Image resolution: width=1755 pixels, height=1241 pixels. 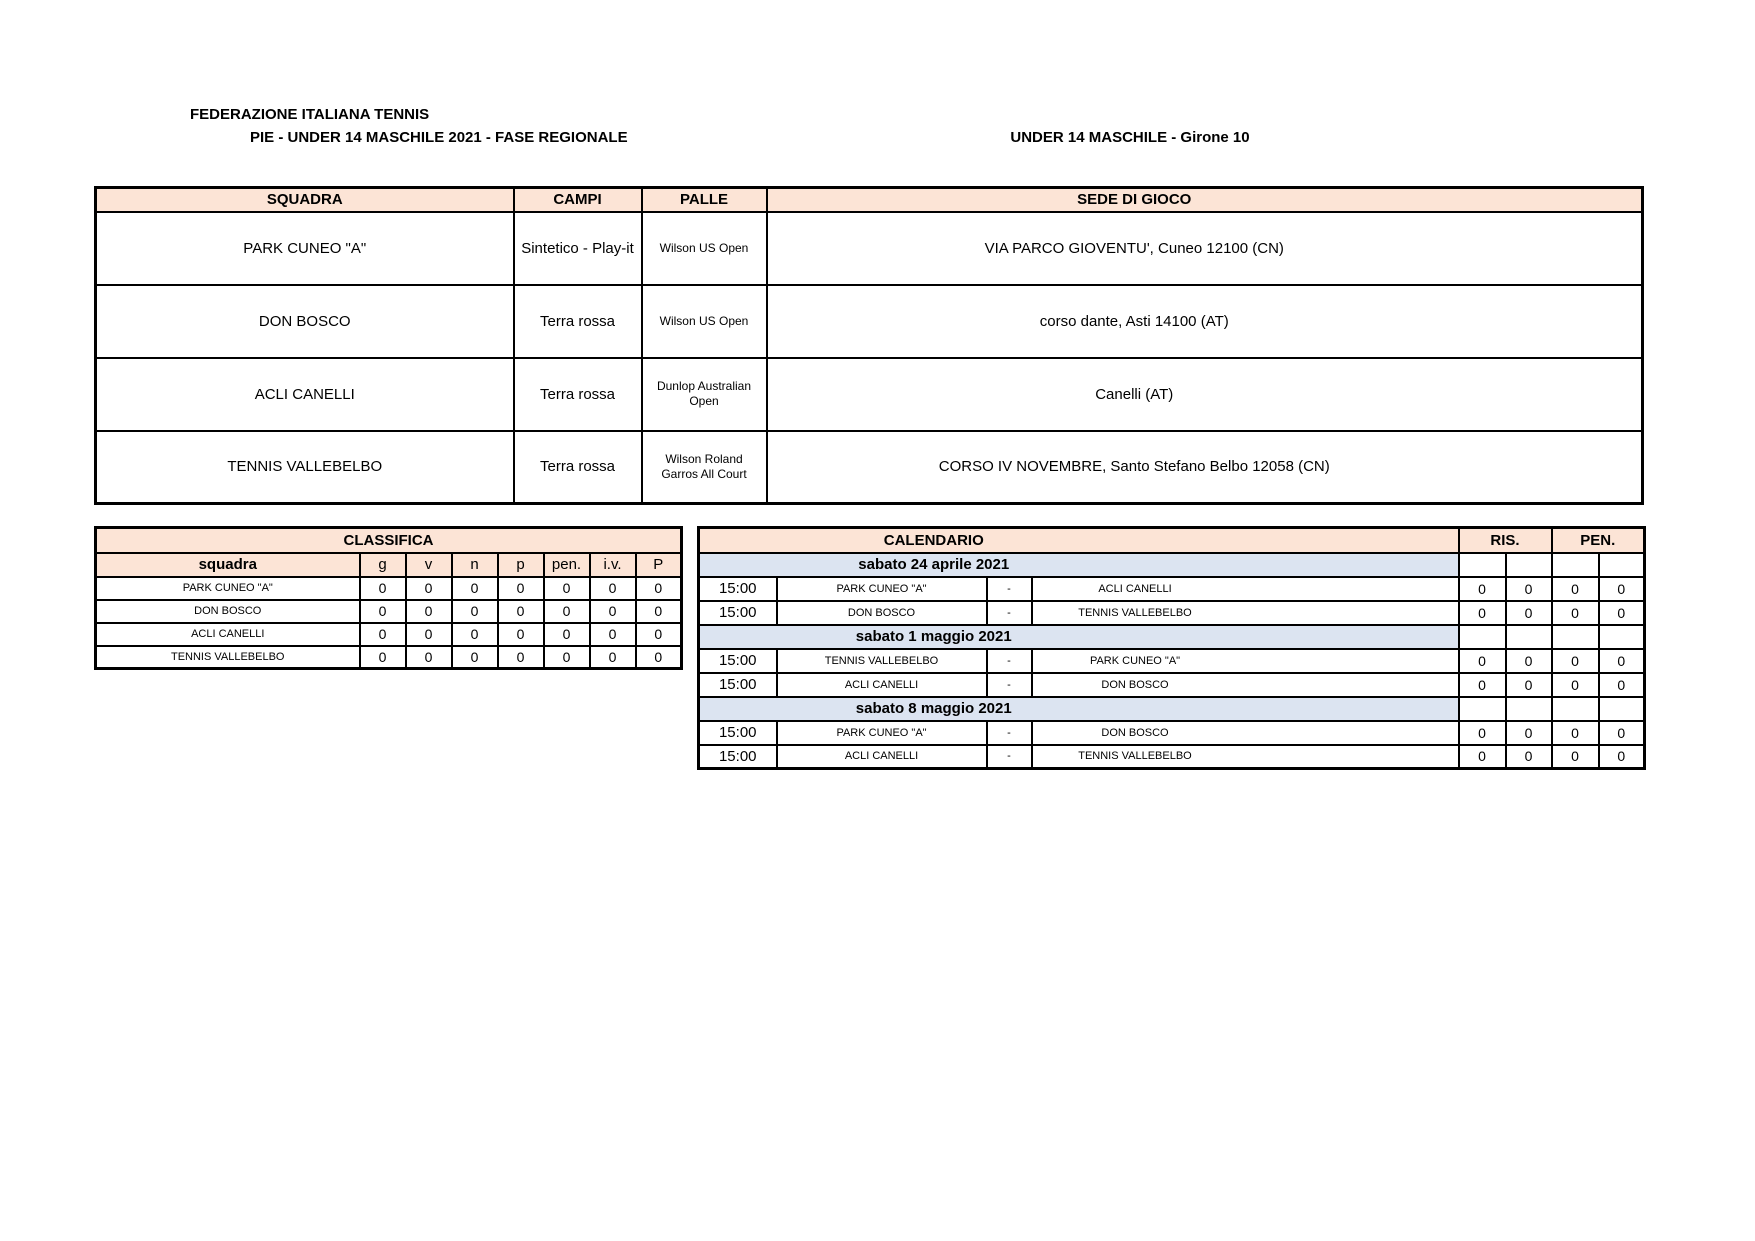 What do you see at coordinates (1482, 564) in the screenshot?
I see `ris-cell` at bounding box center [1482, 564].